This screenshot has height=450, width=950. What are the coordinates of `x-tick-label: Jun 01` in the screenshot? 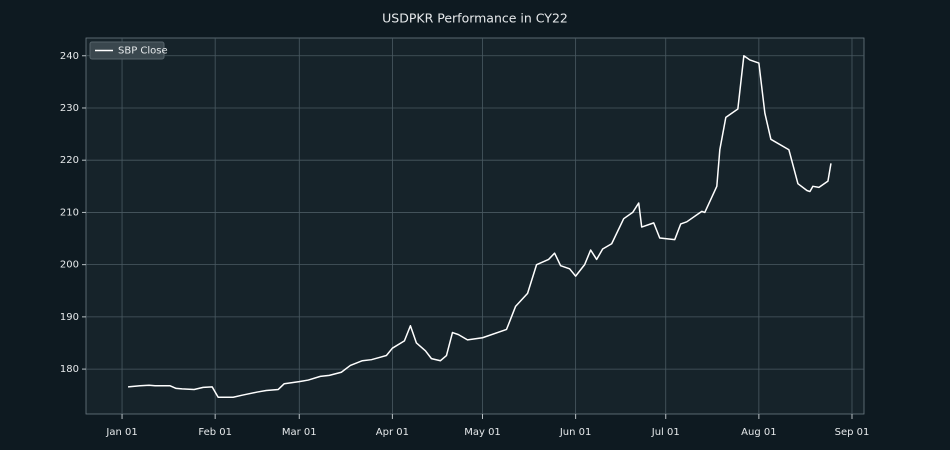 It's located at (575, 432).